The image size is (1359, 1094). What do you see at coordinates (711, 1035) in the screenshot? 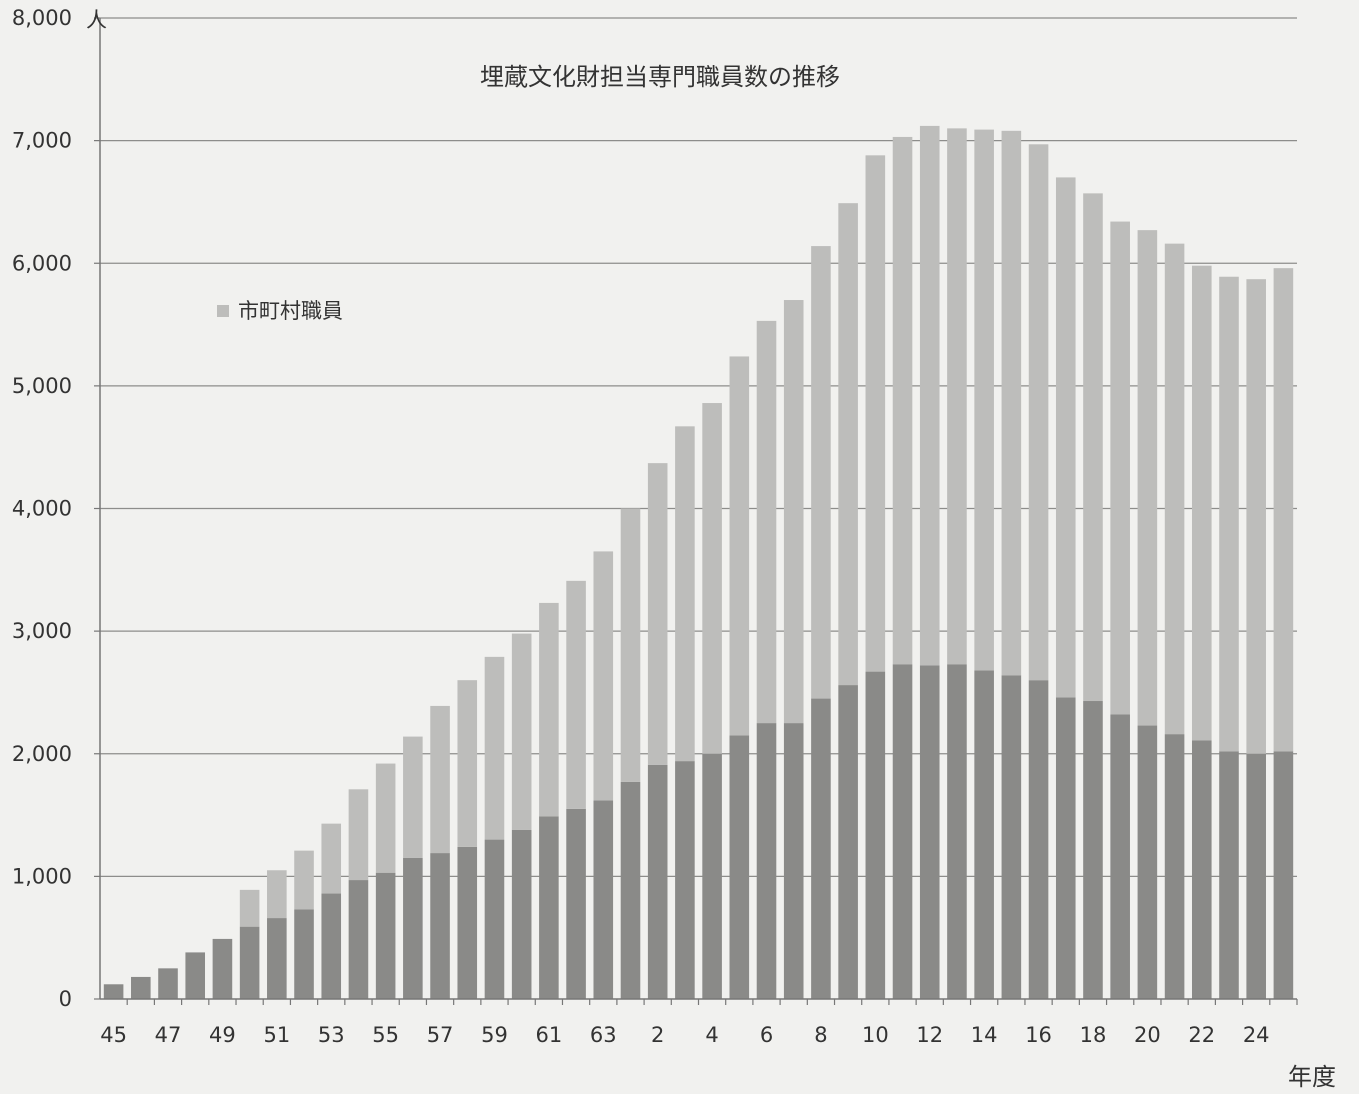
I see `x-tick-label: 4` at bounding box center [711, 1035].